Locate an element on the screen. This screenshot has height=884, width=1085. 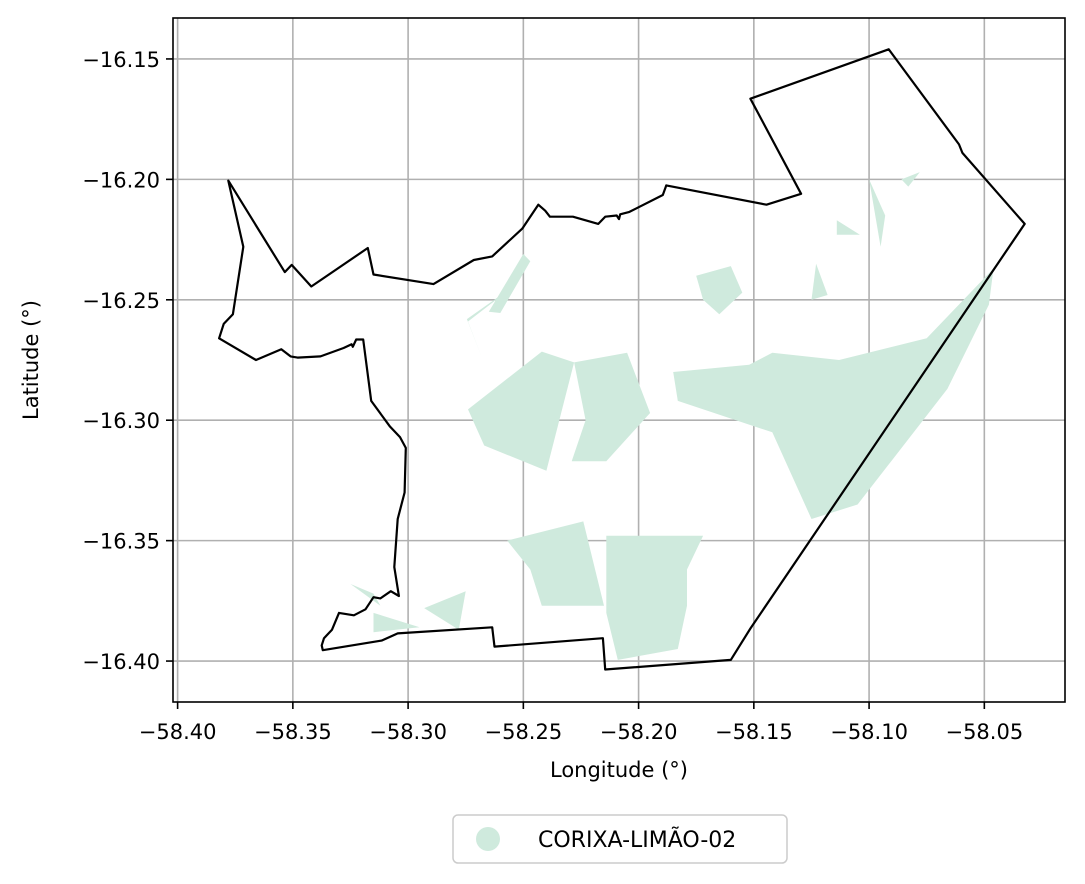
x-tick-label-7: −58.05 is located at coordinates (984, 732).